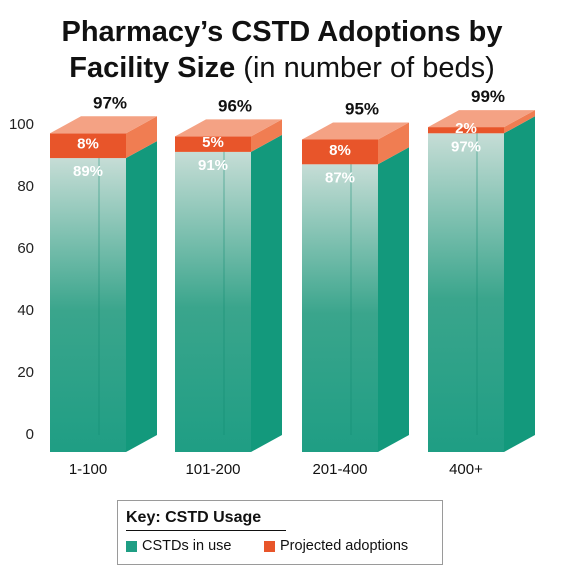 The height and width of the screenshot is (570, 564). Describe the element at coordinates (206, 530) in the screenshot. I see `legend-divider` at that location.